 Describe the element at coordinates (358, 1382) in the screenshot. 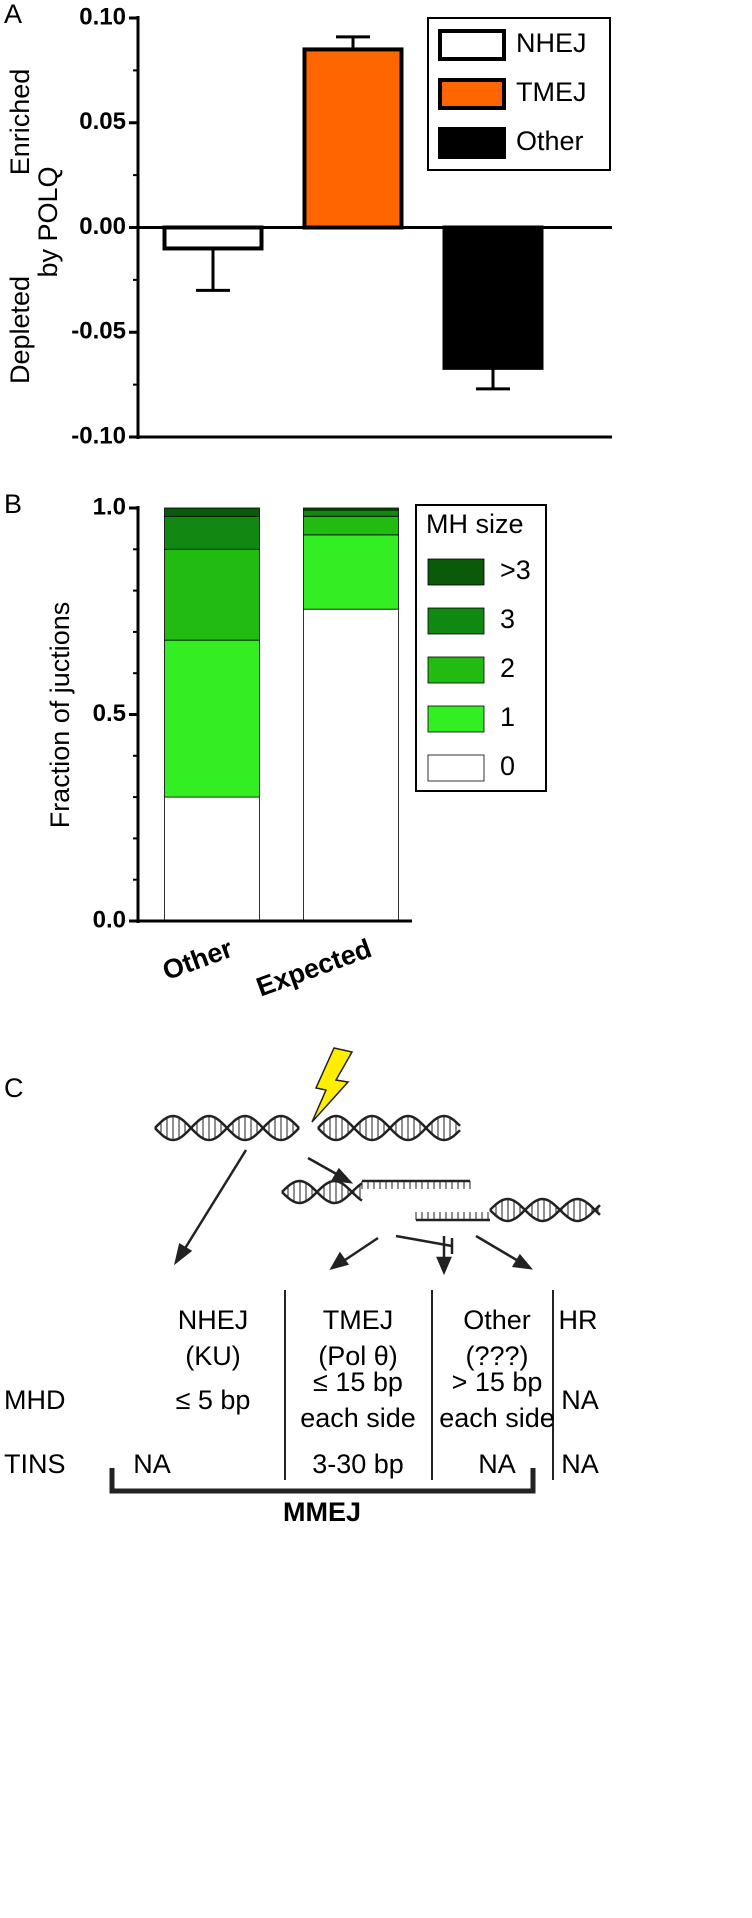

I see `cell: ≤ 15 bp` at that location.